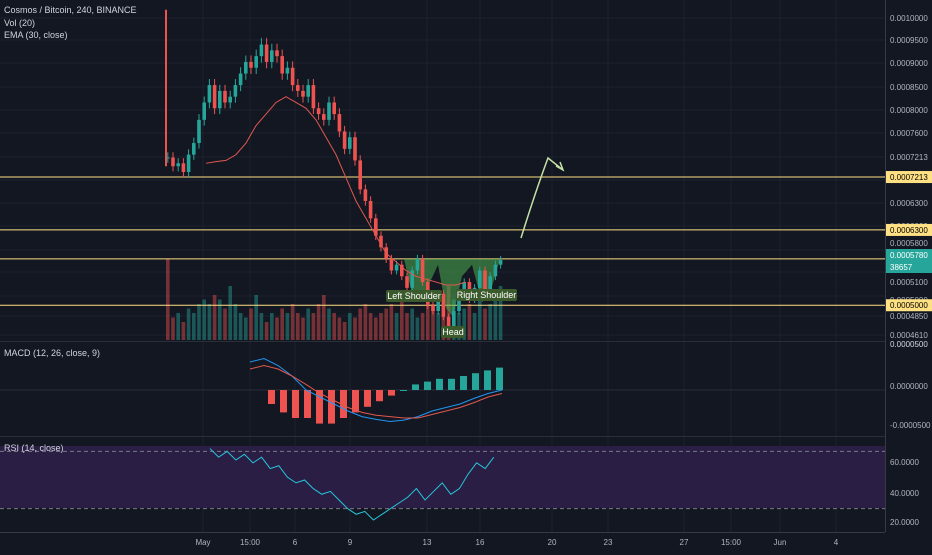 This screenshot has height=555, width=932. What do you see at coordinates (452, 287) in the screenshot?
I see `inverse-head-shoulders-pattern` at bounding box center [452, 287].